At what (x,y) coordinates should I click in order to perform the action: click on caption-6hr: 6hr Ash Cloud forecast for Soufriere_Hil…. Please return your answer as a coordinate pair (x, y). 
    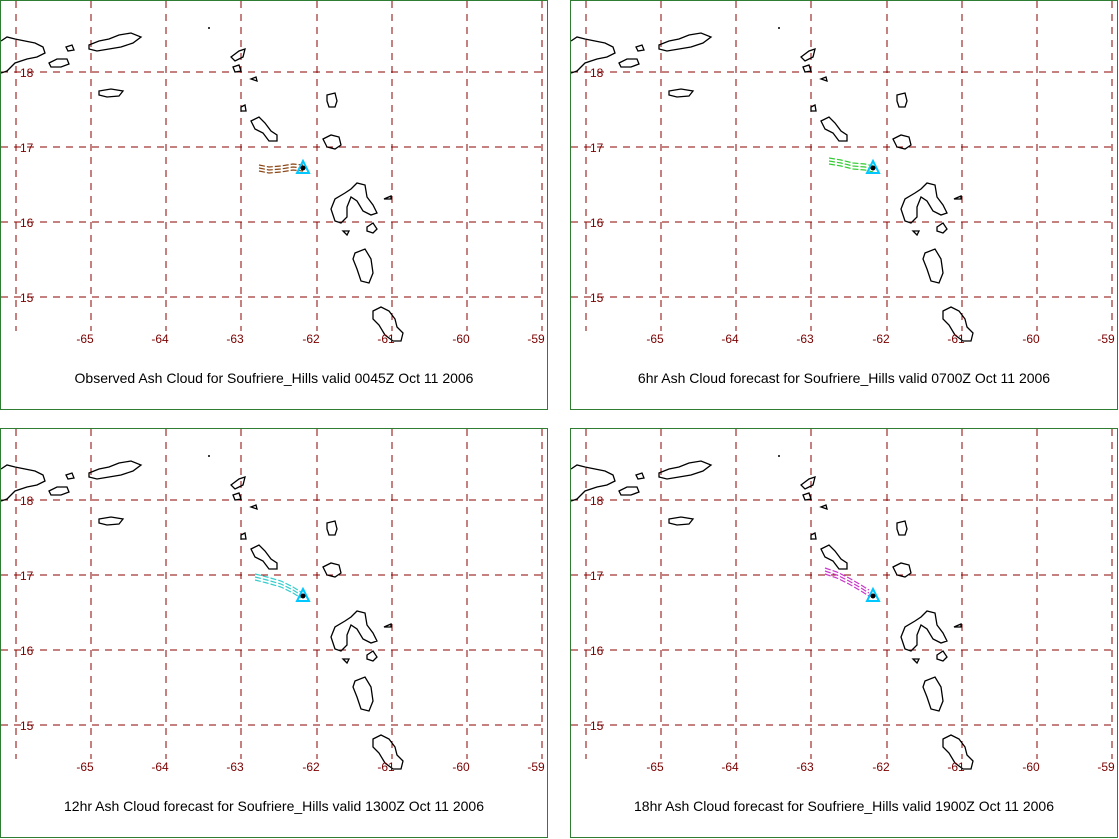
    Looking at the image, I should click on (844, 378).